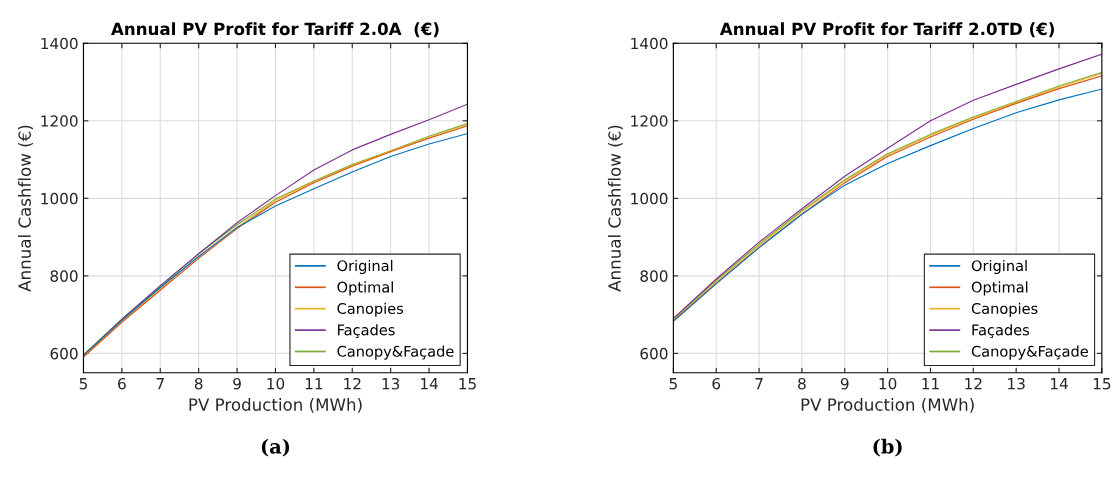 This screenshot has height=481, width=1113. I want to click on chart-title: Annual PV Profit for Tariff 2.0A (€), so click(275, 30).